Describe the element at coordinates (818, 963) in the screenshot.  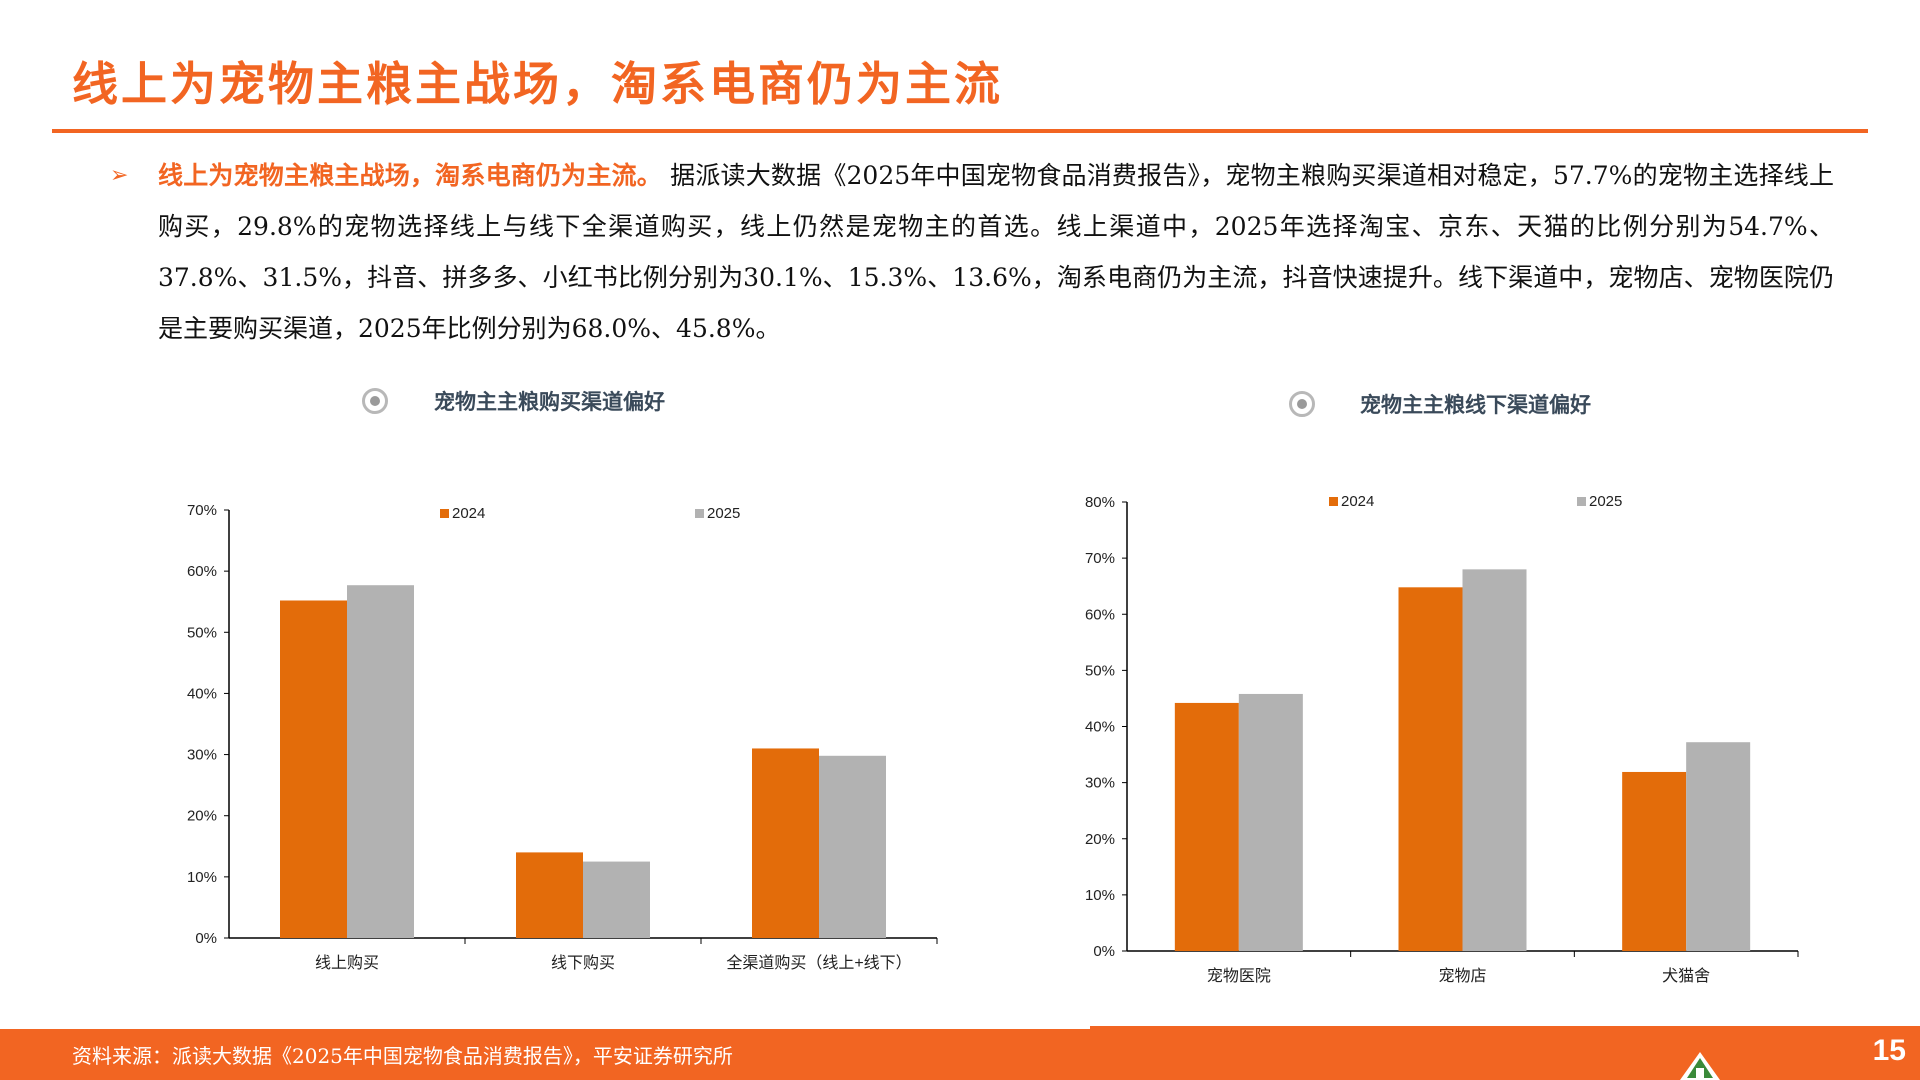
I see `x-category-label: 全渠道购买（线上+线下）` at that location.